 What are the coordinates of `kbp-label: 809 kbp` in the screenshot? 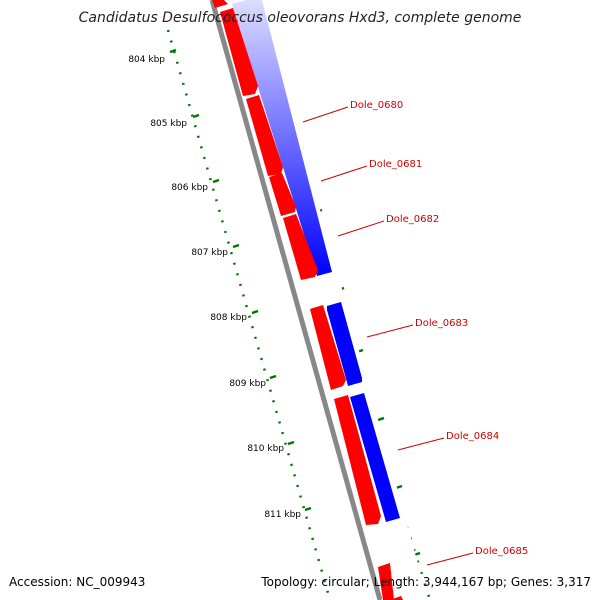 It's located at (247, 384).